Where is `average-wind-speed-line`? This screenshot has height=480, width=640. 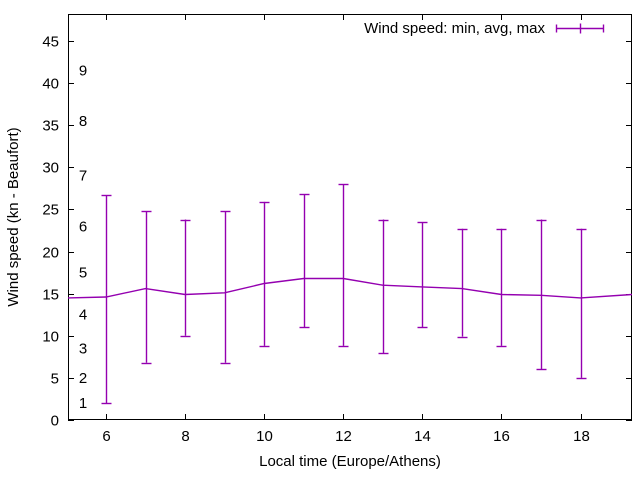 average-wind-speed-line is located at coordinates (350, 288).